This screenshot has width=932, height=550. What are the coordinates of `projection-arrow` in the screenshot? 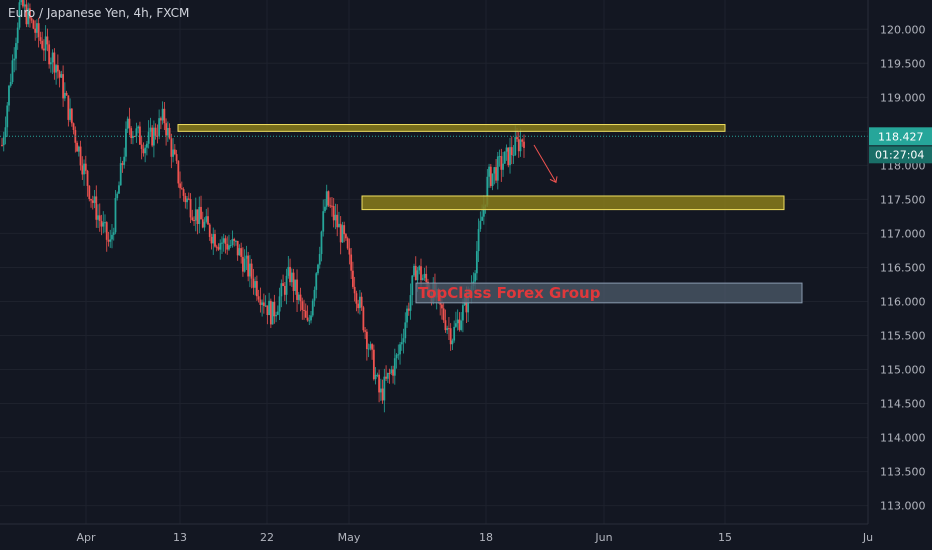 It's located at (545, 164).